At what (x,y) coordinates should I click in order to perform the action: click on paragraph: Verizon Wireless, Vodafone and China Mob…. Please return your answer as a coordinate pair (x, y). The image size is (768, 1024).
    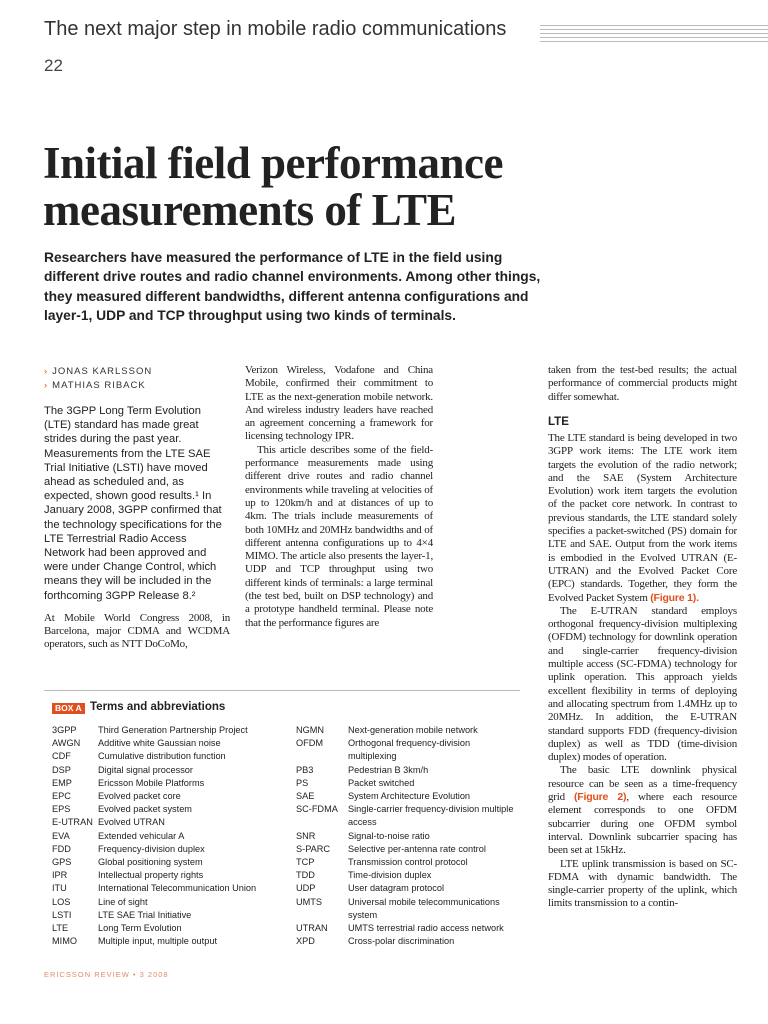
    Looking at the image, I should click on (339, 404).